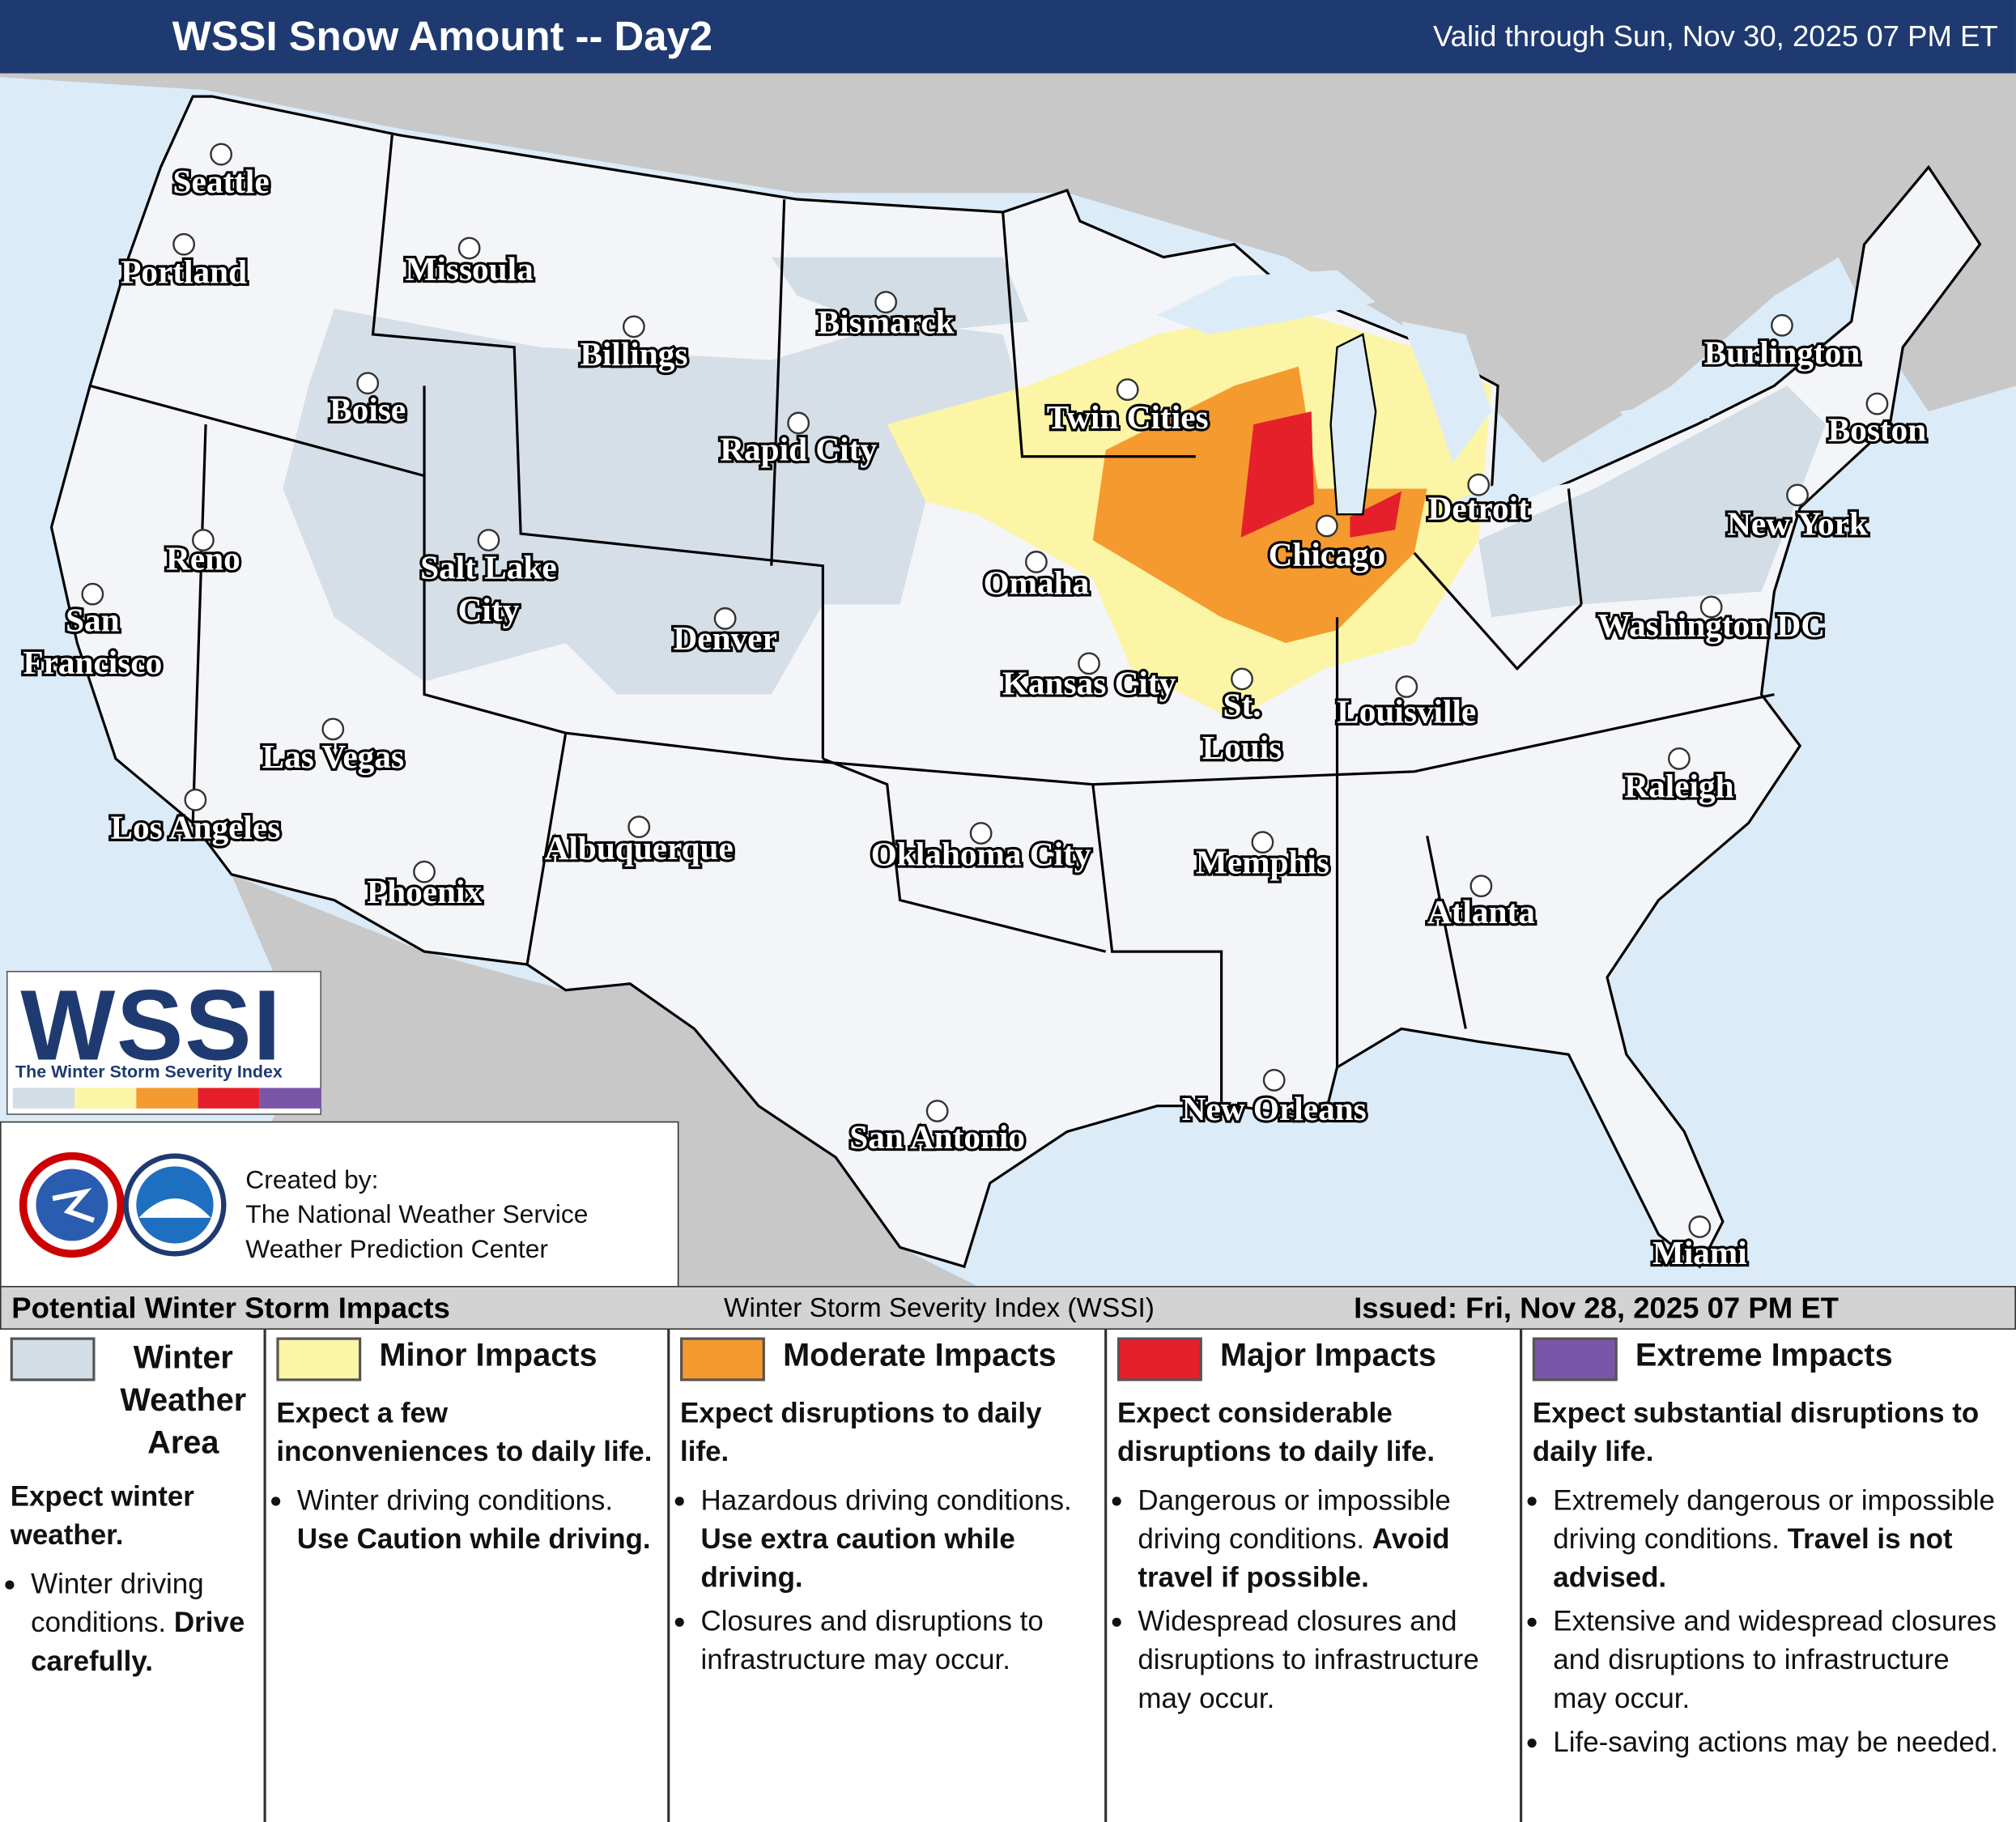  Describe the element at coordinates (1715, 36) in the screenshot. I see `valid-time: Valid through Sun, Nov 30, 2025 07 PM ET` at that location.